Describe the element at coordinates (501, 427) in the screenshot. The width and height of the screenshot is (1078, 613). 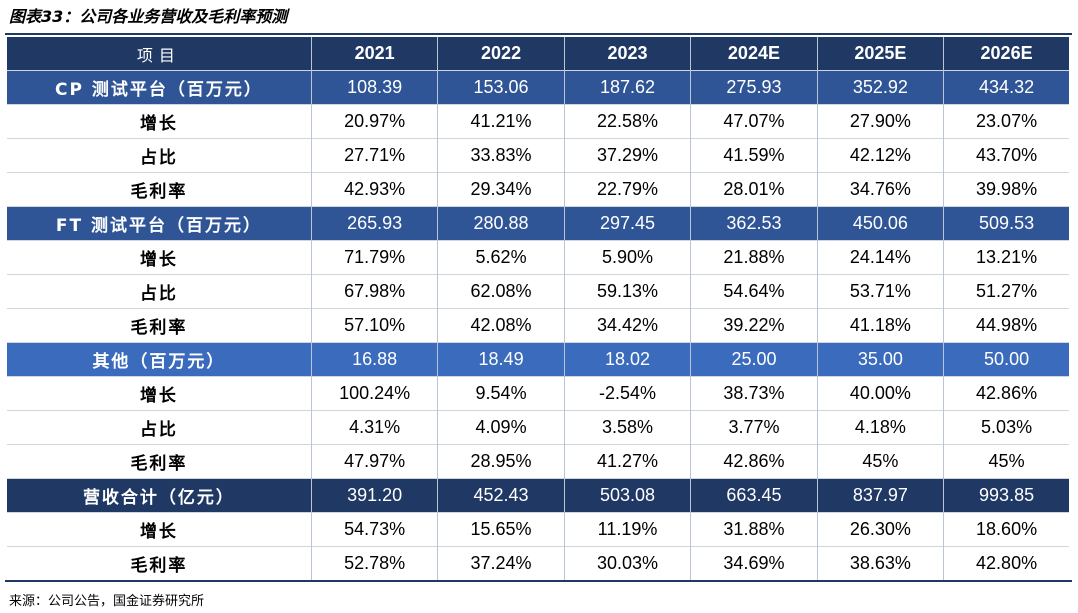
I see `cell: 4.09%` at that location.